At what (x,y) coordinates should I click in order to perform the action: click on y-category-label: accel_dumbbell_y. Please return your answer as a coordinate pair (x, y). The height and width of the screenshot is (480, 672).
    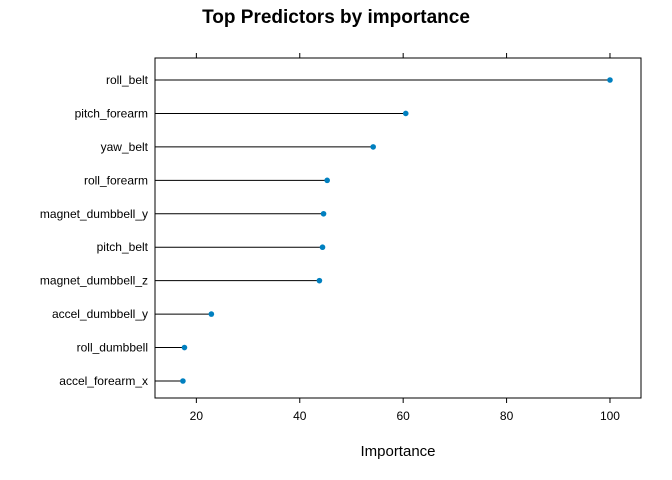
    Looking at the image, I should click on (100, 314).